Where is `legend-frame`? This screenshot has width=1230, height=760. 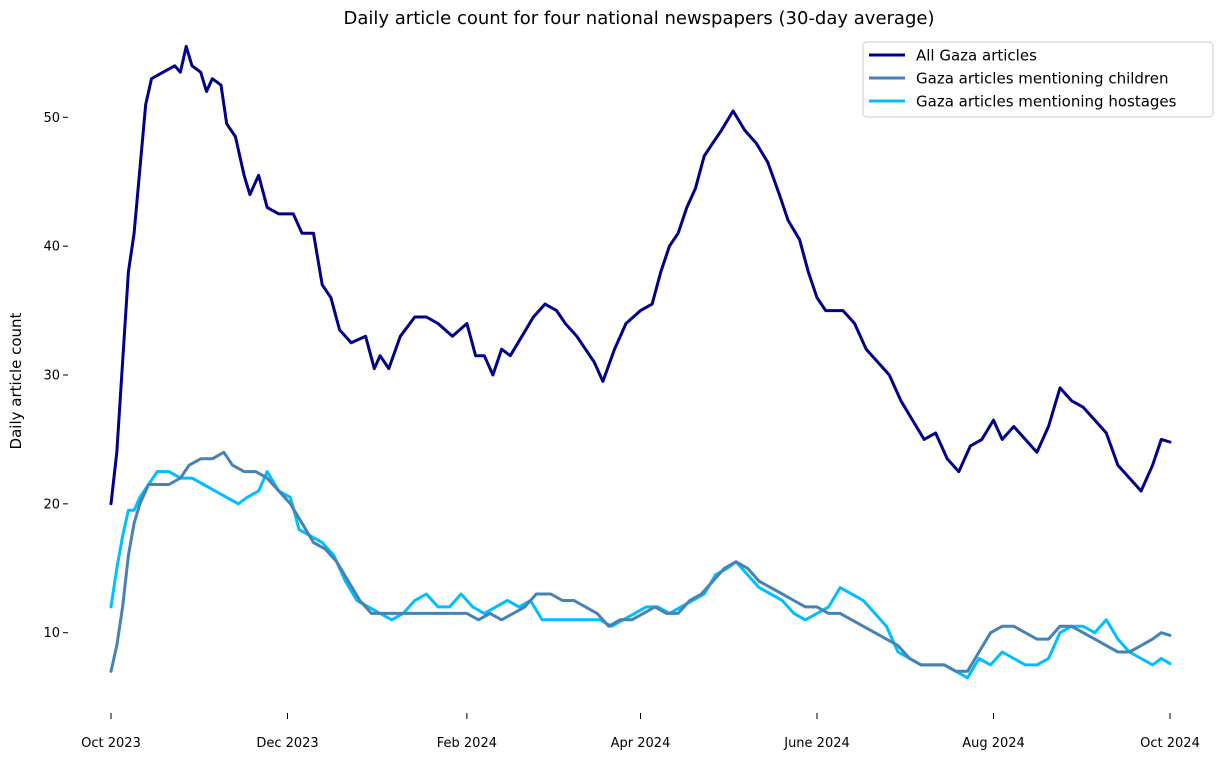
legend-frame is located at coordinates (1038, 79).